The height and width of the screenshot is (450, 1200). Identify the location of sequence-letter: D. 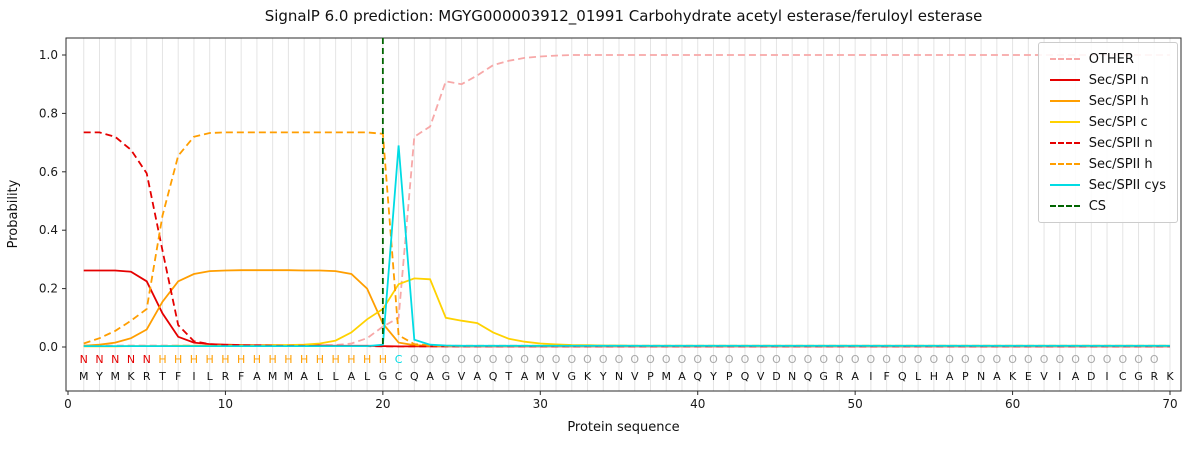
(776, 376).